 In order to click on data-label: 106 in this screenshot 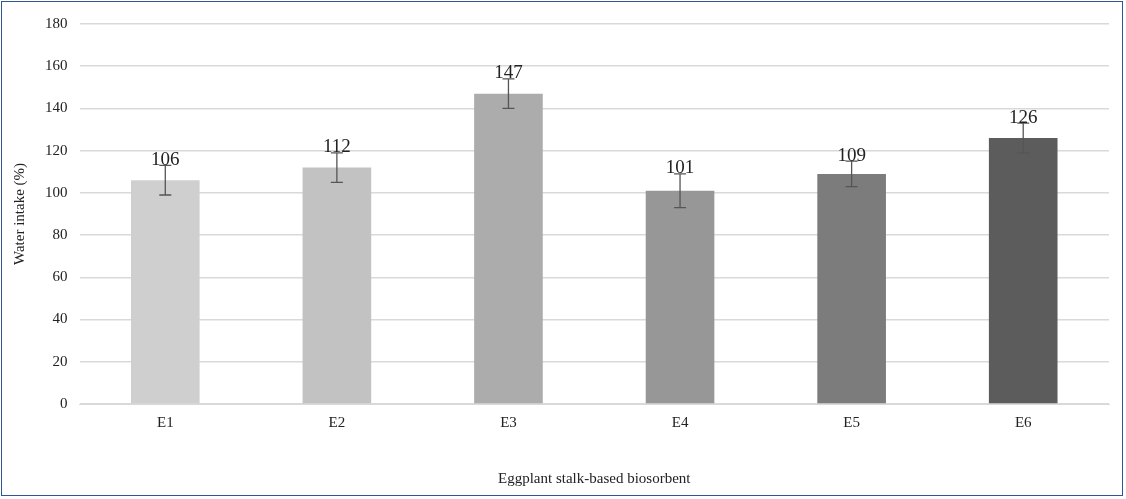, I will do `click(165, 158)`.